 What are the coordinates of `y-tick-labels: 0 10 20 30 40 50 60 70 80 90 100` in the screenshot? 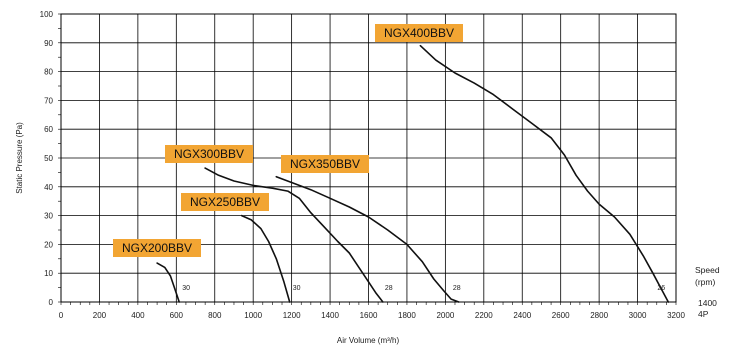 It's located at (47, 158).